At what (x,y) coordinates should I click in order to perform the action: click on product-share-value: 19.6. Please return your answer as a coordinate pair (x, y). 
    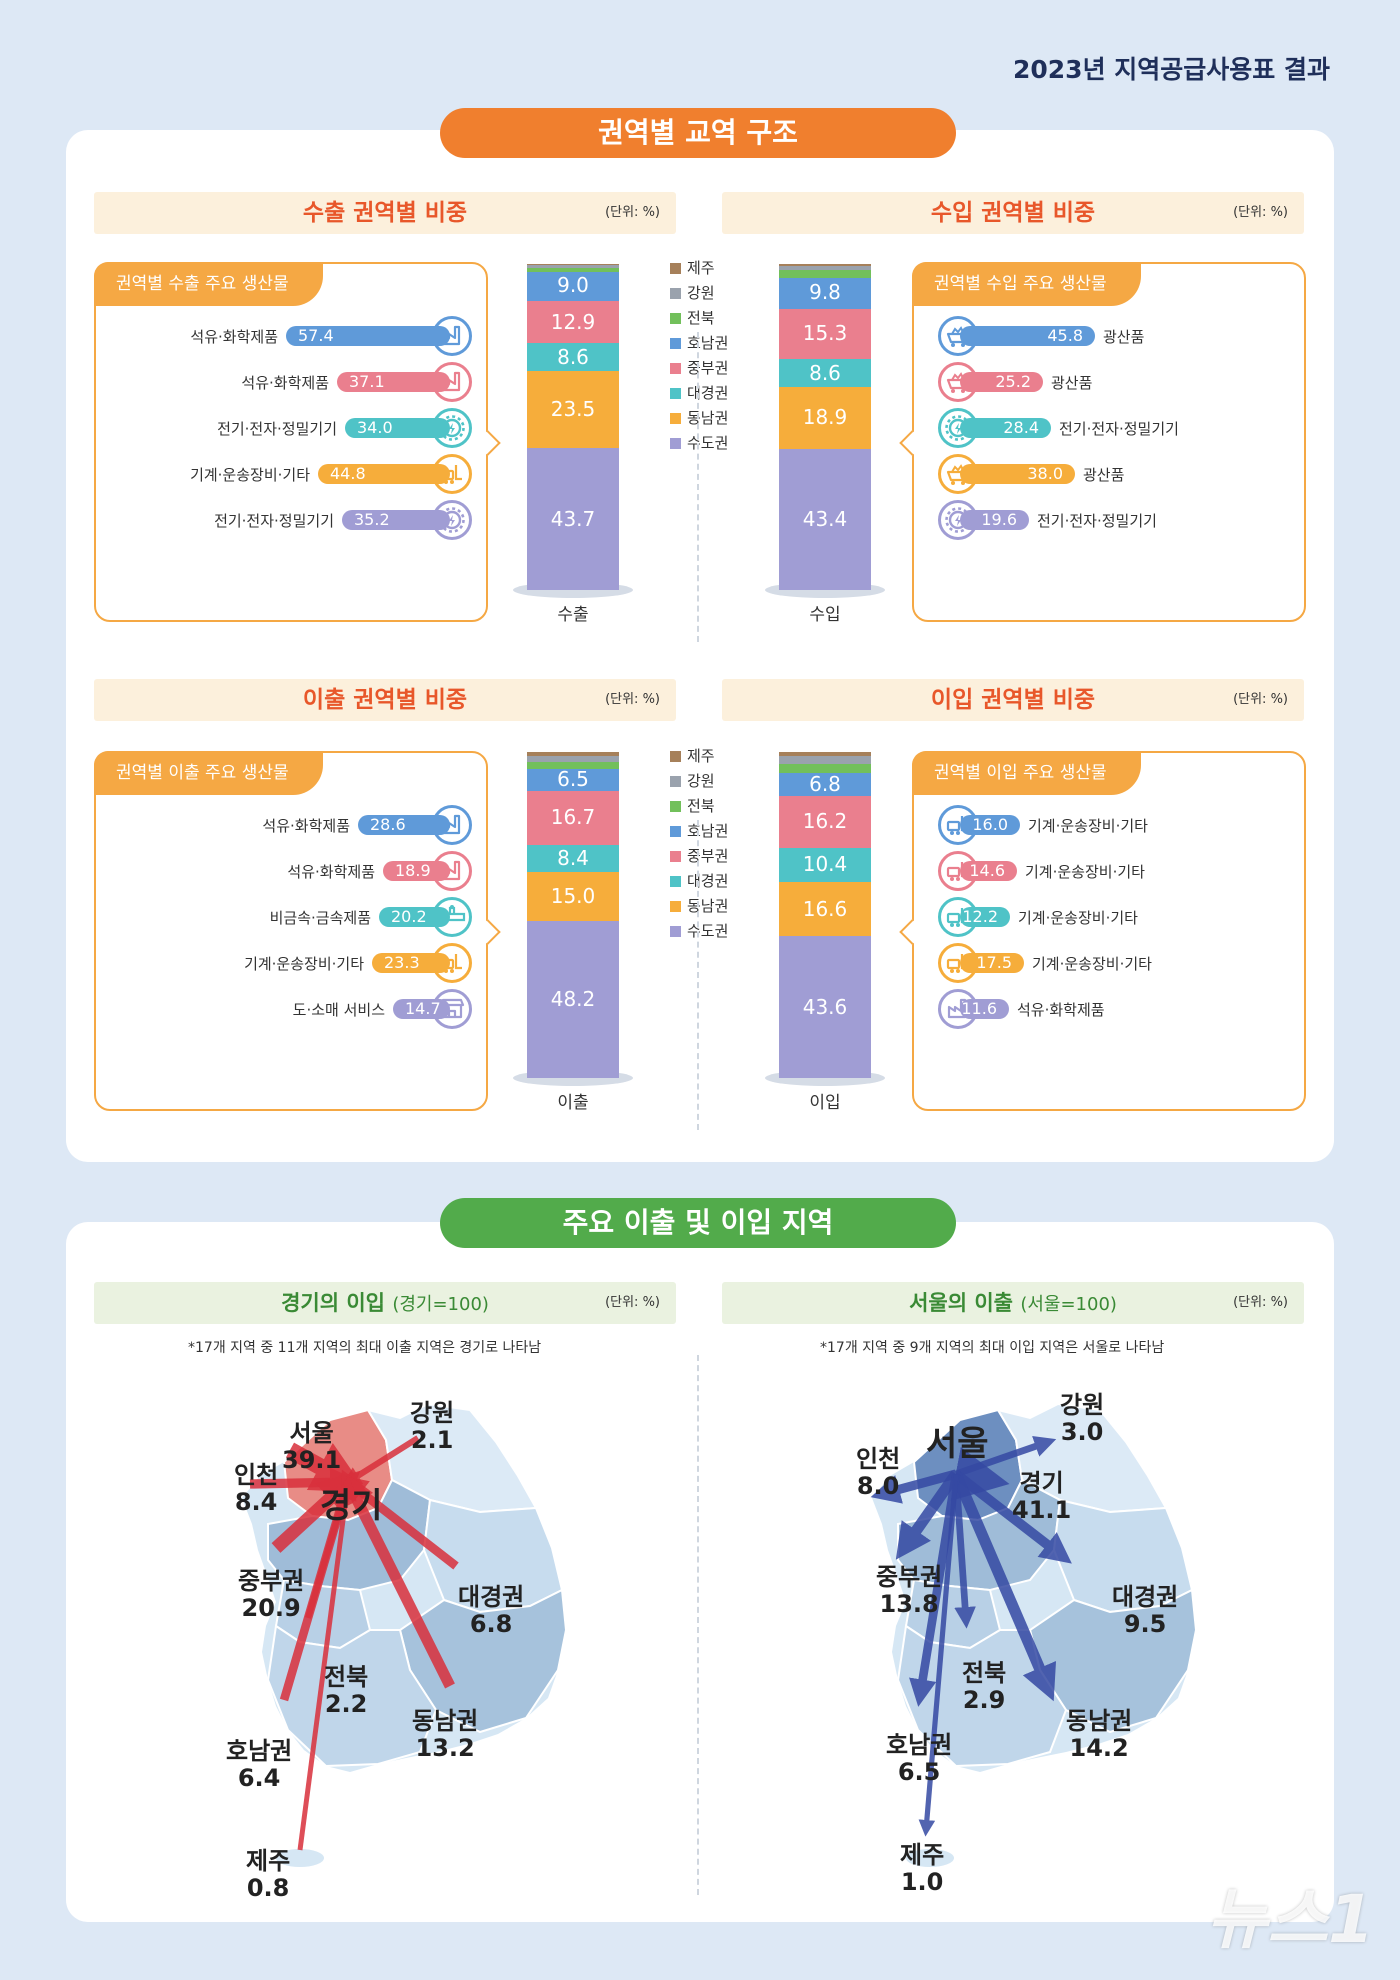
    Looking at the image, I should click on (999, 519).